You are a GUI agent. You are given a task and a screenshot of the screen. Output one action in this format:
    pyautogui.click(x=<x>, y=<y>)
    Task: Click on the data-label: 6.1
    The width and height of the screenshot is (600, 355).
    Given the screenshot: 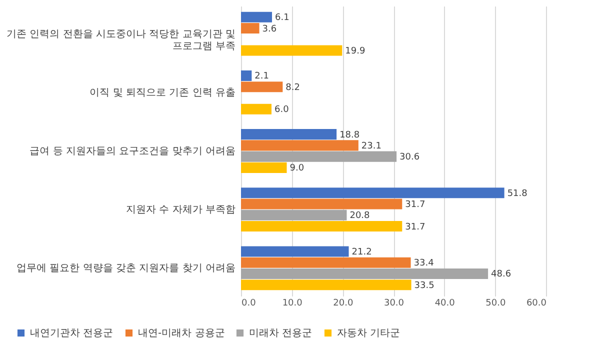 What is the action you would take?
    pyautogui.click(x=282, y=18)
    